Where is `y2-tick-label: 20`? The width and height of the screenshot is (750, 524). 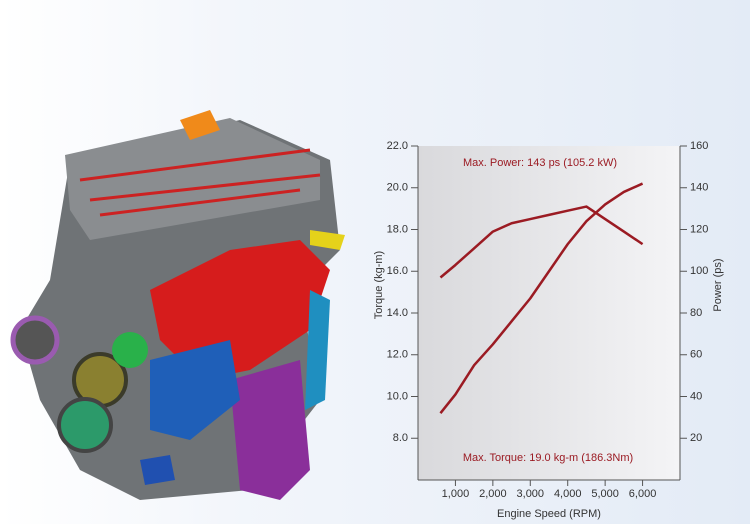
y2-tick-label: 20 is located at coordinates (696, 438).